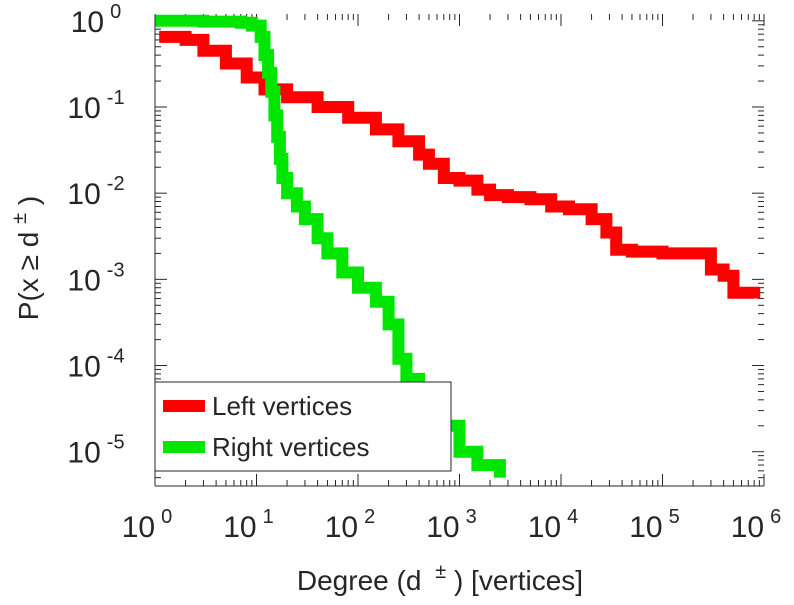 This screenshot has height=605, width=794. Describe the element at coordinates (116, 270) in the screenshot. I see `y-tick-label-exp: -3` at that location.